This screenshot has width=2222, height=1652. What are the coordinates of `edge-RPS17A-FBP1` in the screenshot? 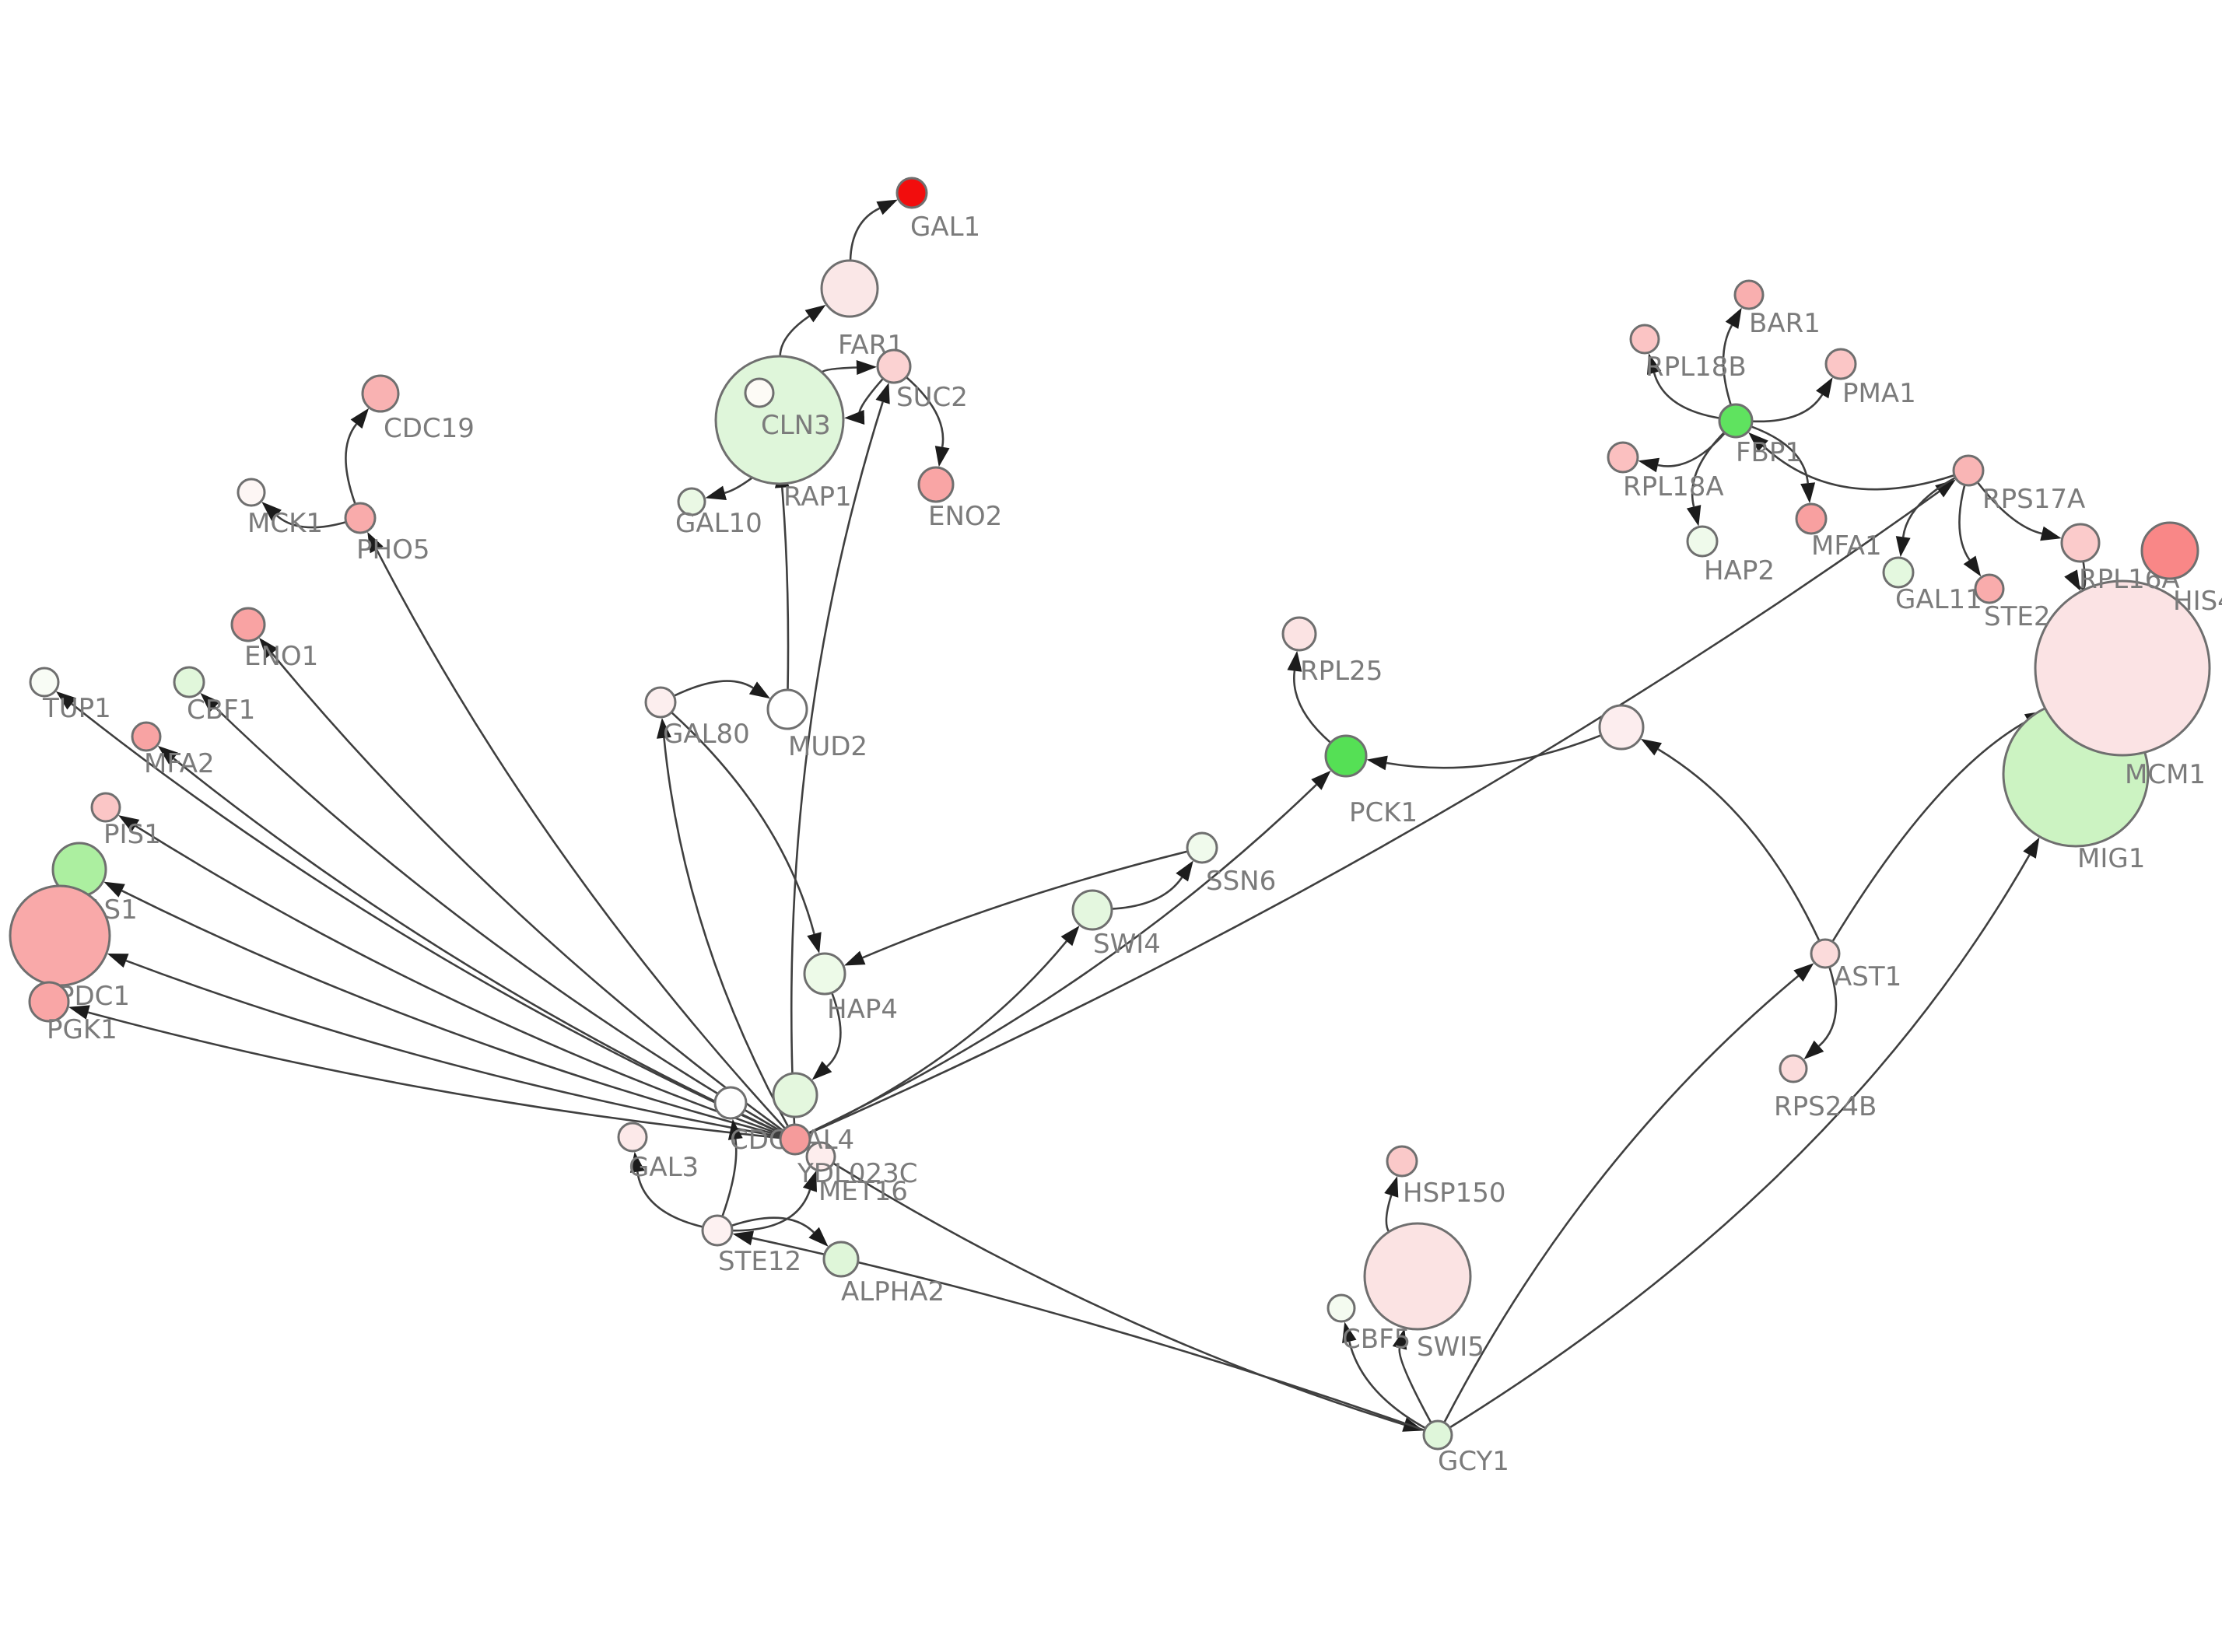 It's located at (1858, 468).